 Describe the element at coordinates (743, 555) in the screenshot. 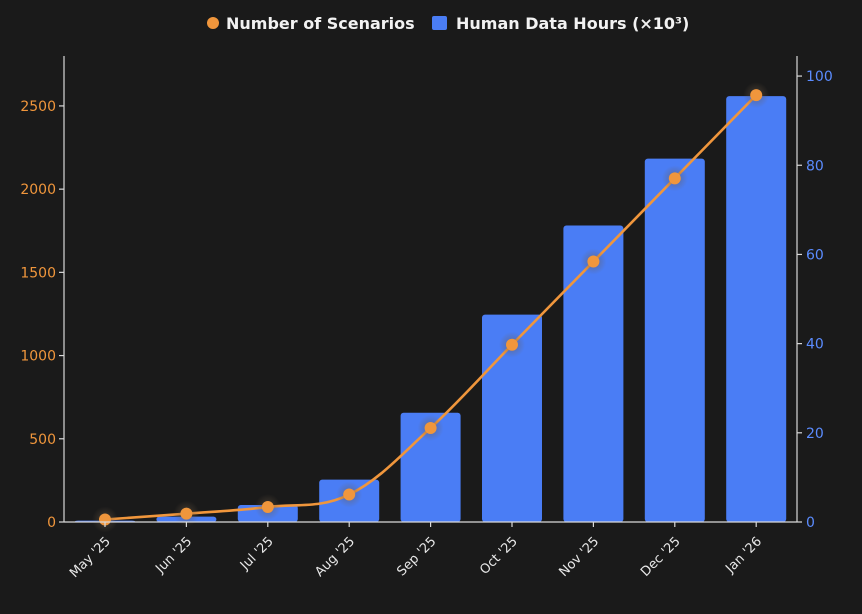

I see `x-tick-label: Jan '26` at that location.